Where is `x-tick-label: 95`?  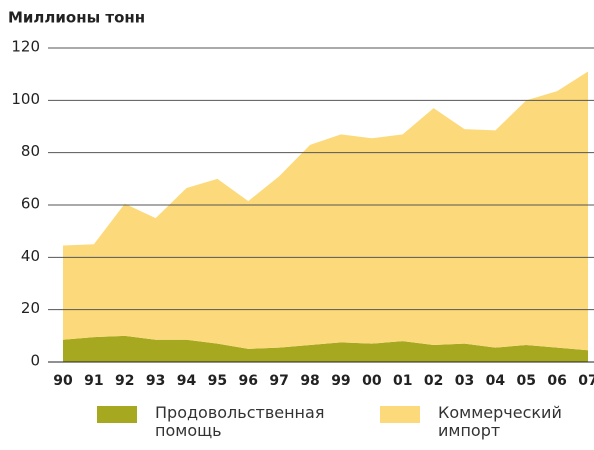
x-tick-label: 95 is located at coordinates (217, 381).